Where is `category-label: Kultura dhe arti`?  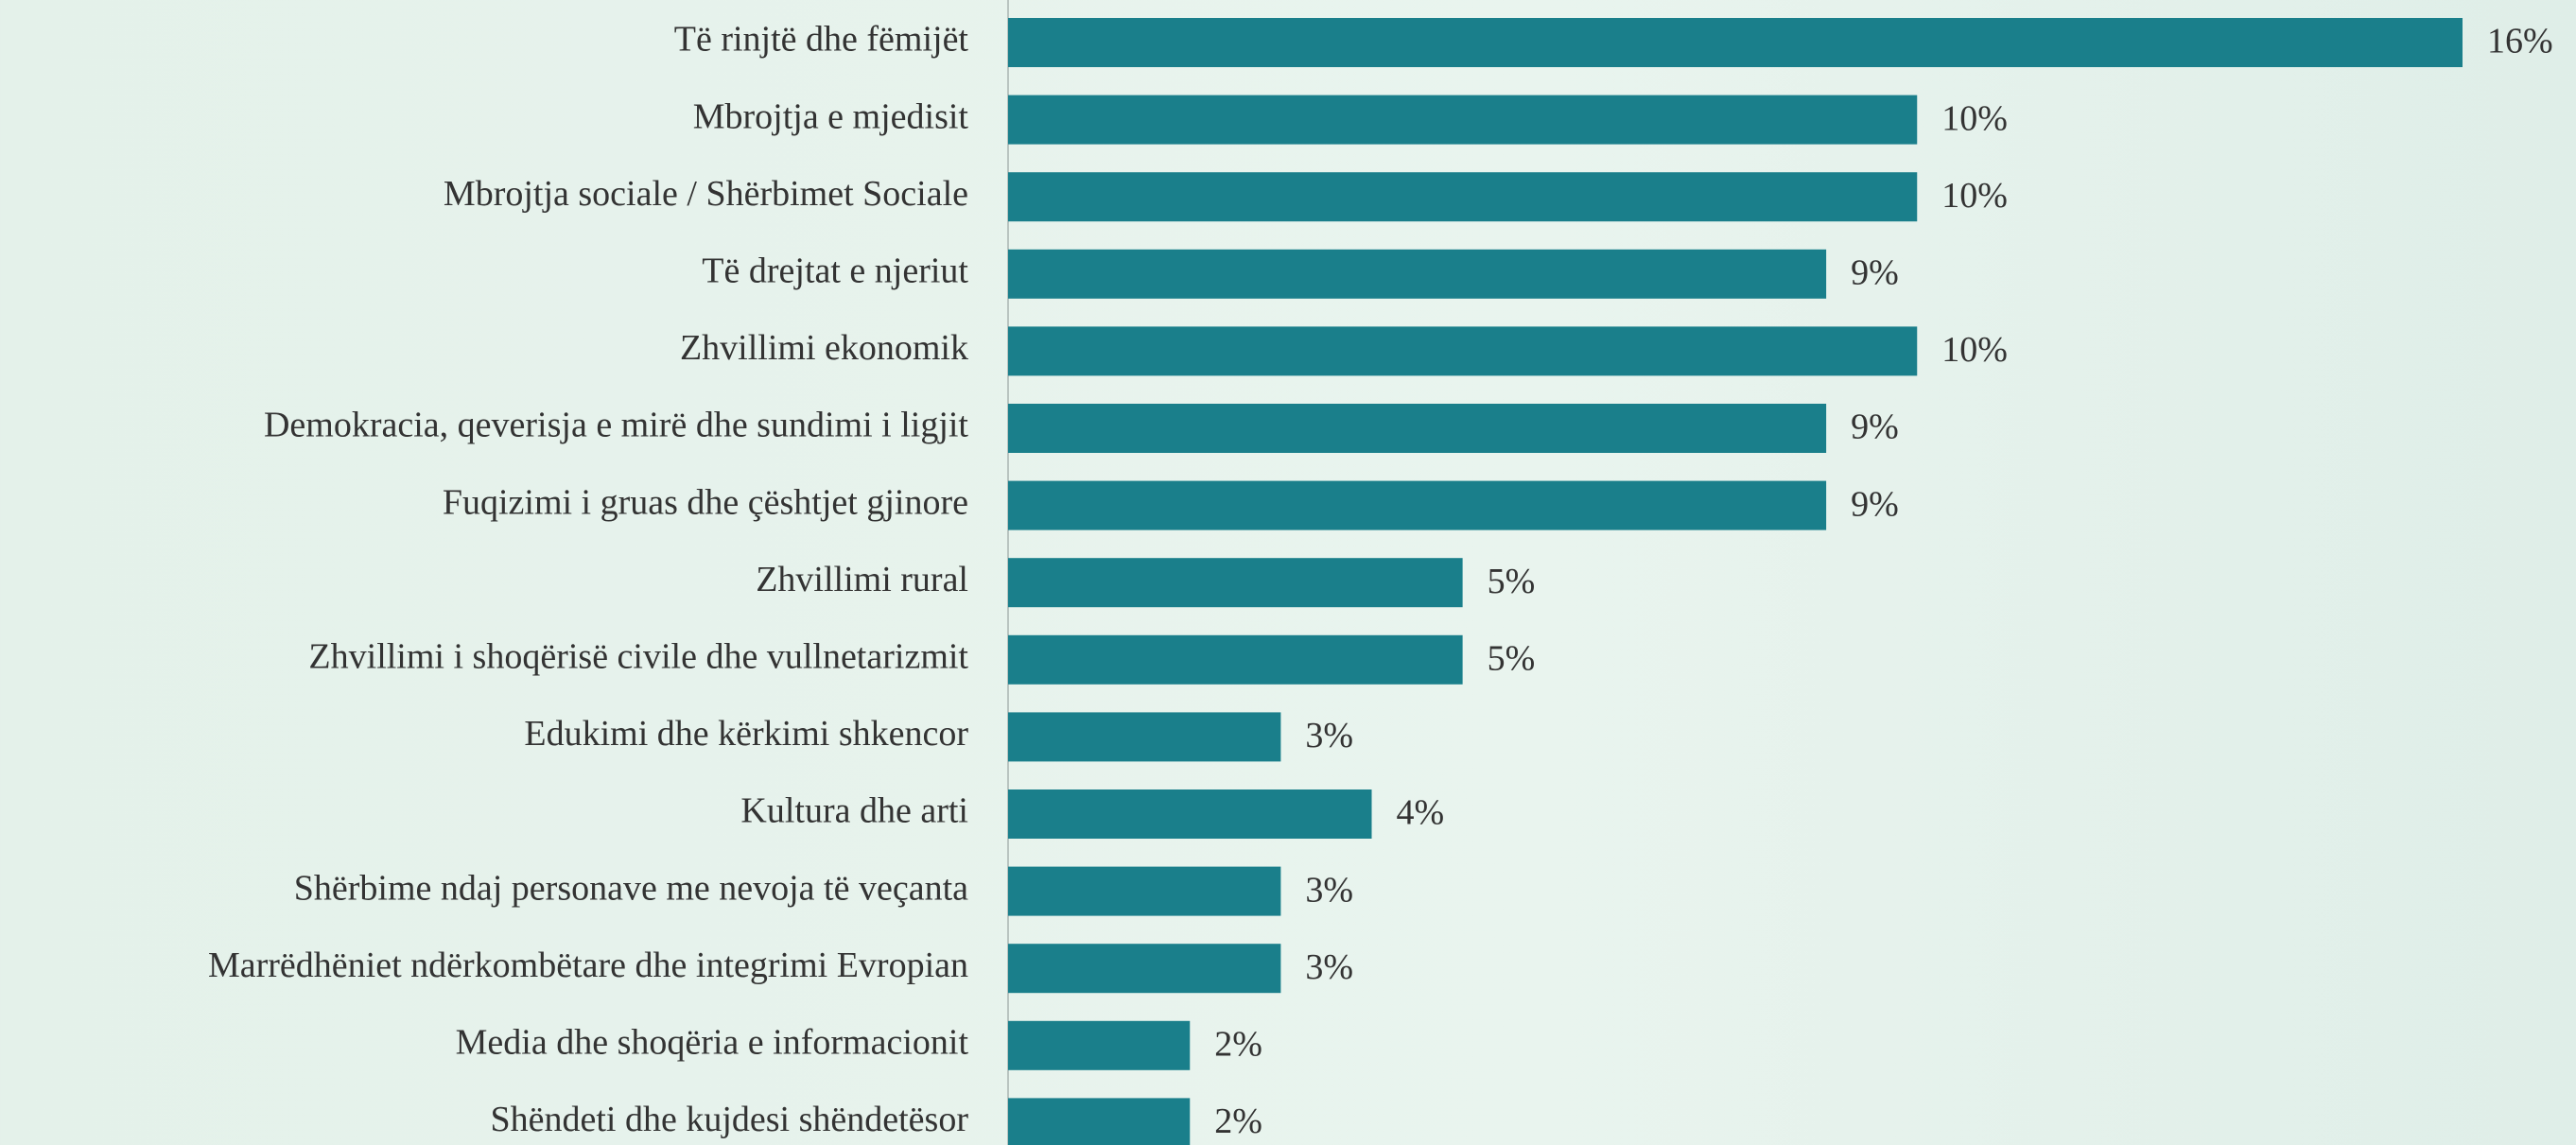 category-label: Kultura dhe arti is located at coordinates (854, 811).